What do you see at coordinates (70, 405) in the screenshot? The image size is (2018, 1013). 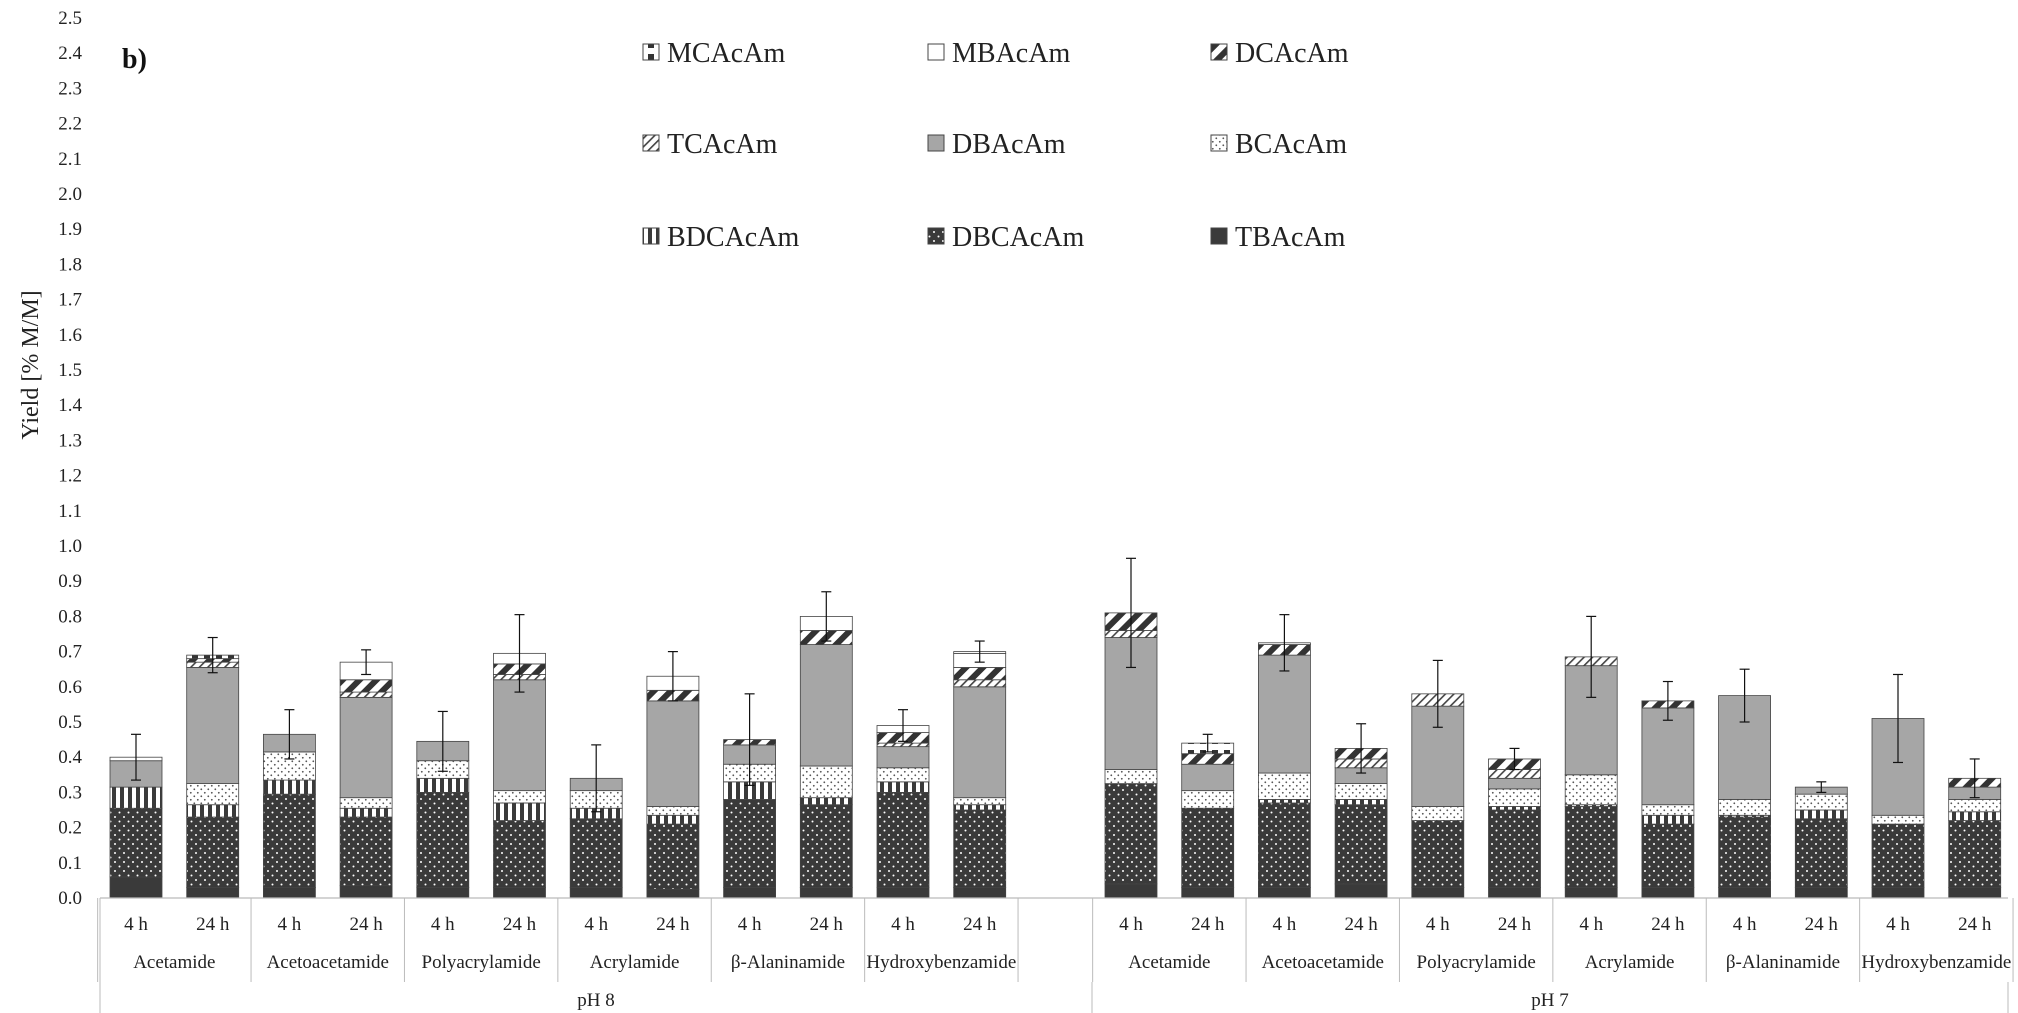 I see `y-tick-label: 1.4` at bounding box center [70, 405].